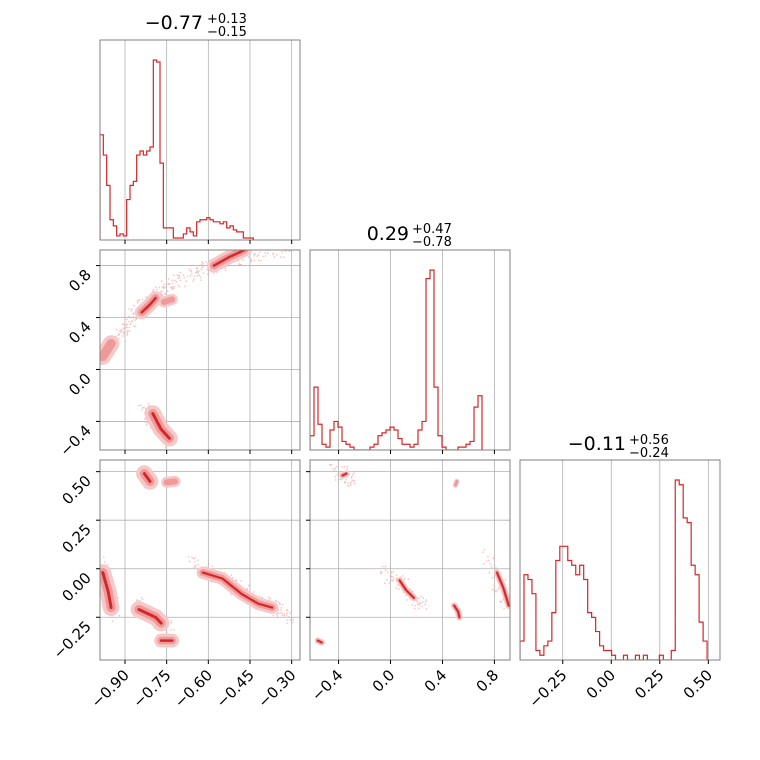  Describe the element at coordinates (227, 32) in the screenshot. I see `title-param-0-minus: −0.15` at that location.